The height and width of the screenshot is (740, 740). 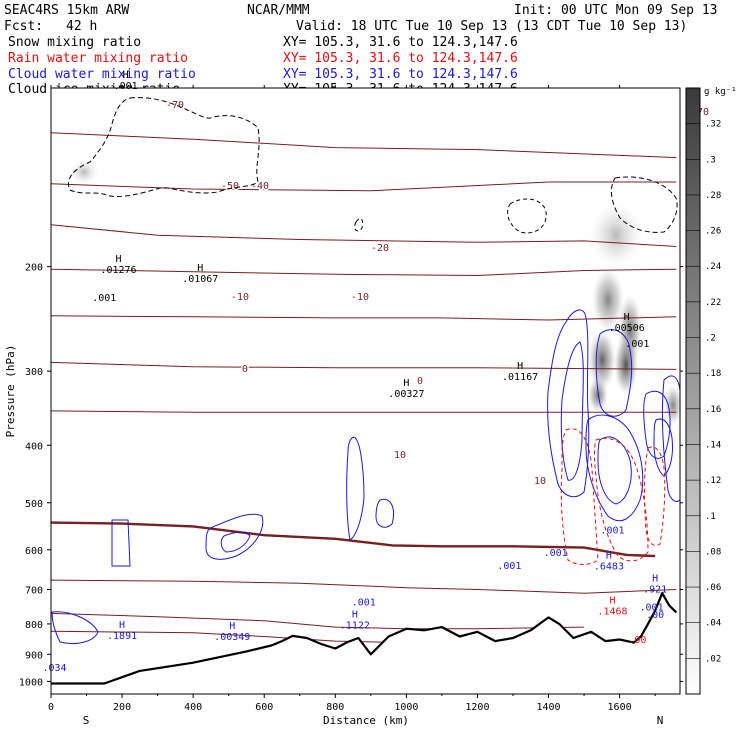 What do you see at coordinates (713, 588) in the screenshot?
I see `colorbar-tick-label: .06` at bounding box center [713, 588].